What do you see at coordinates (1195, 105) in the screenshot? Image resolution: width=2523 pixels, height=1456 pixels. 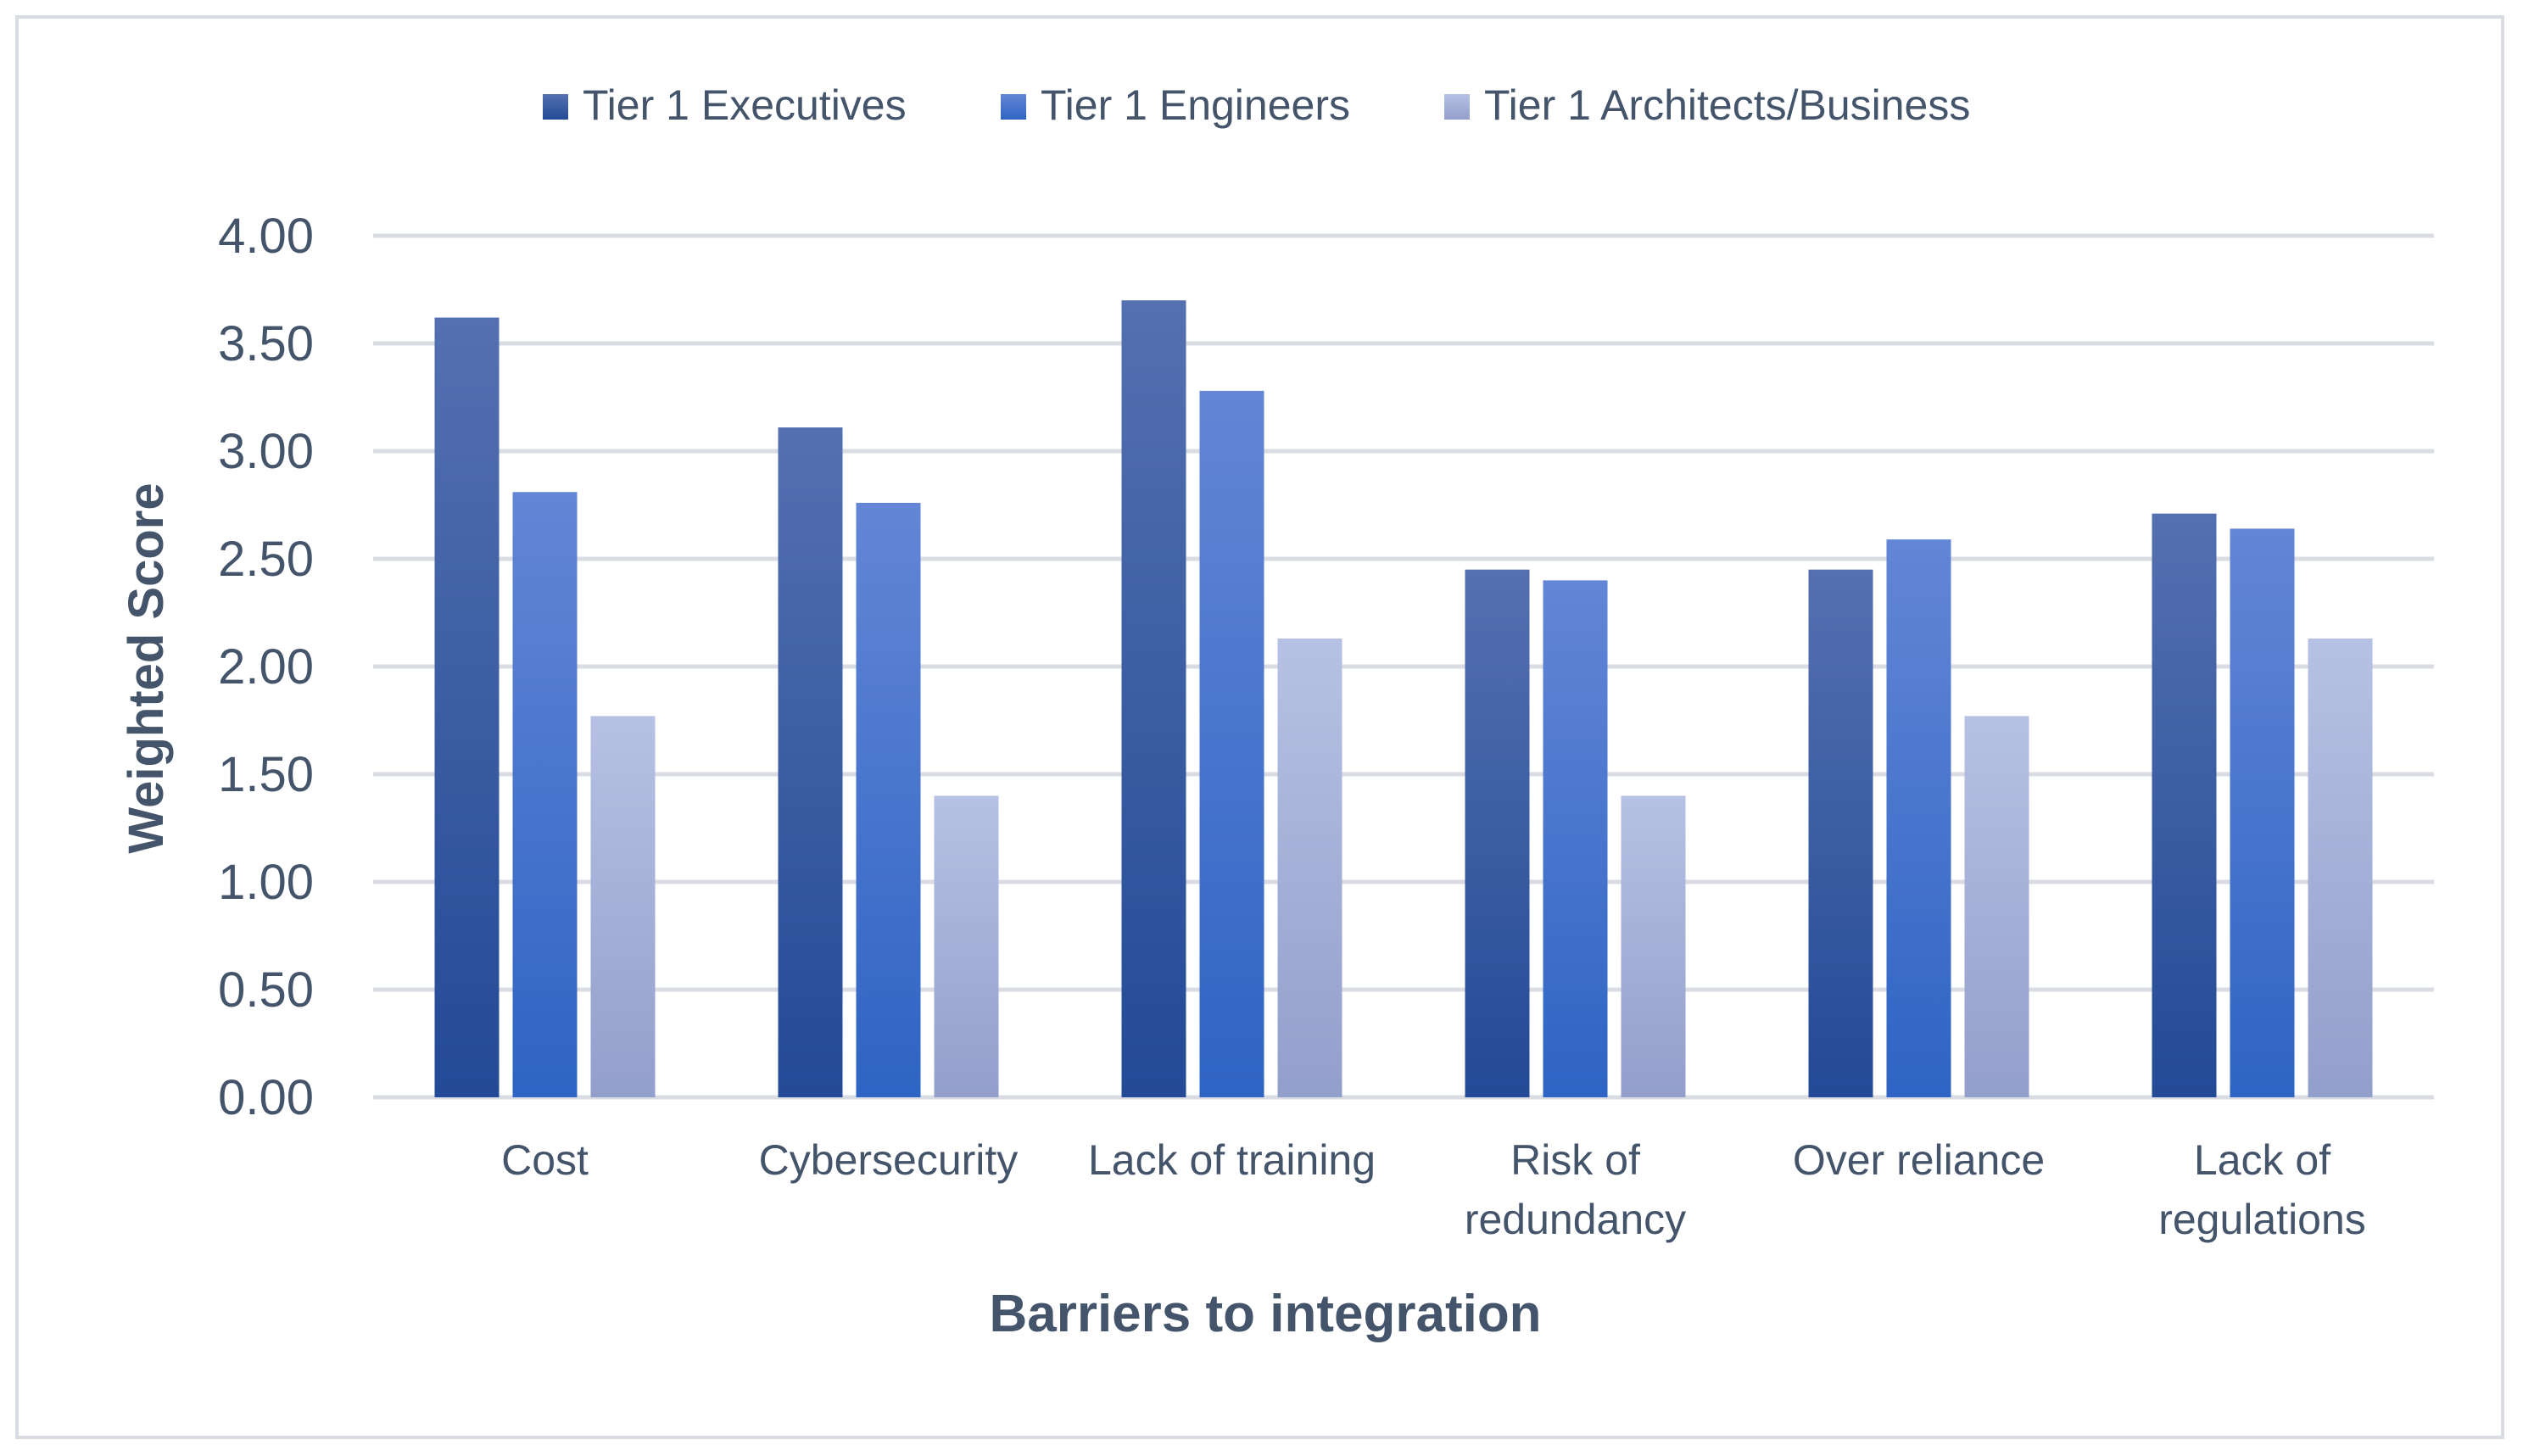 I see `legend-label: Tier 1 Engineers` at bounding box center [1195, 105].